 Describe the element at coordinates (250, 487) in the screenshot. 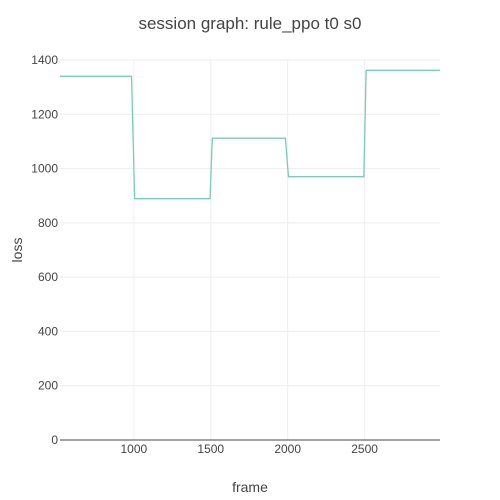

I see `x-axis-title: frame` at that location.